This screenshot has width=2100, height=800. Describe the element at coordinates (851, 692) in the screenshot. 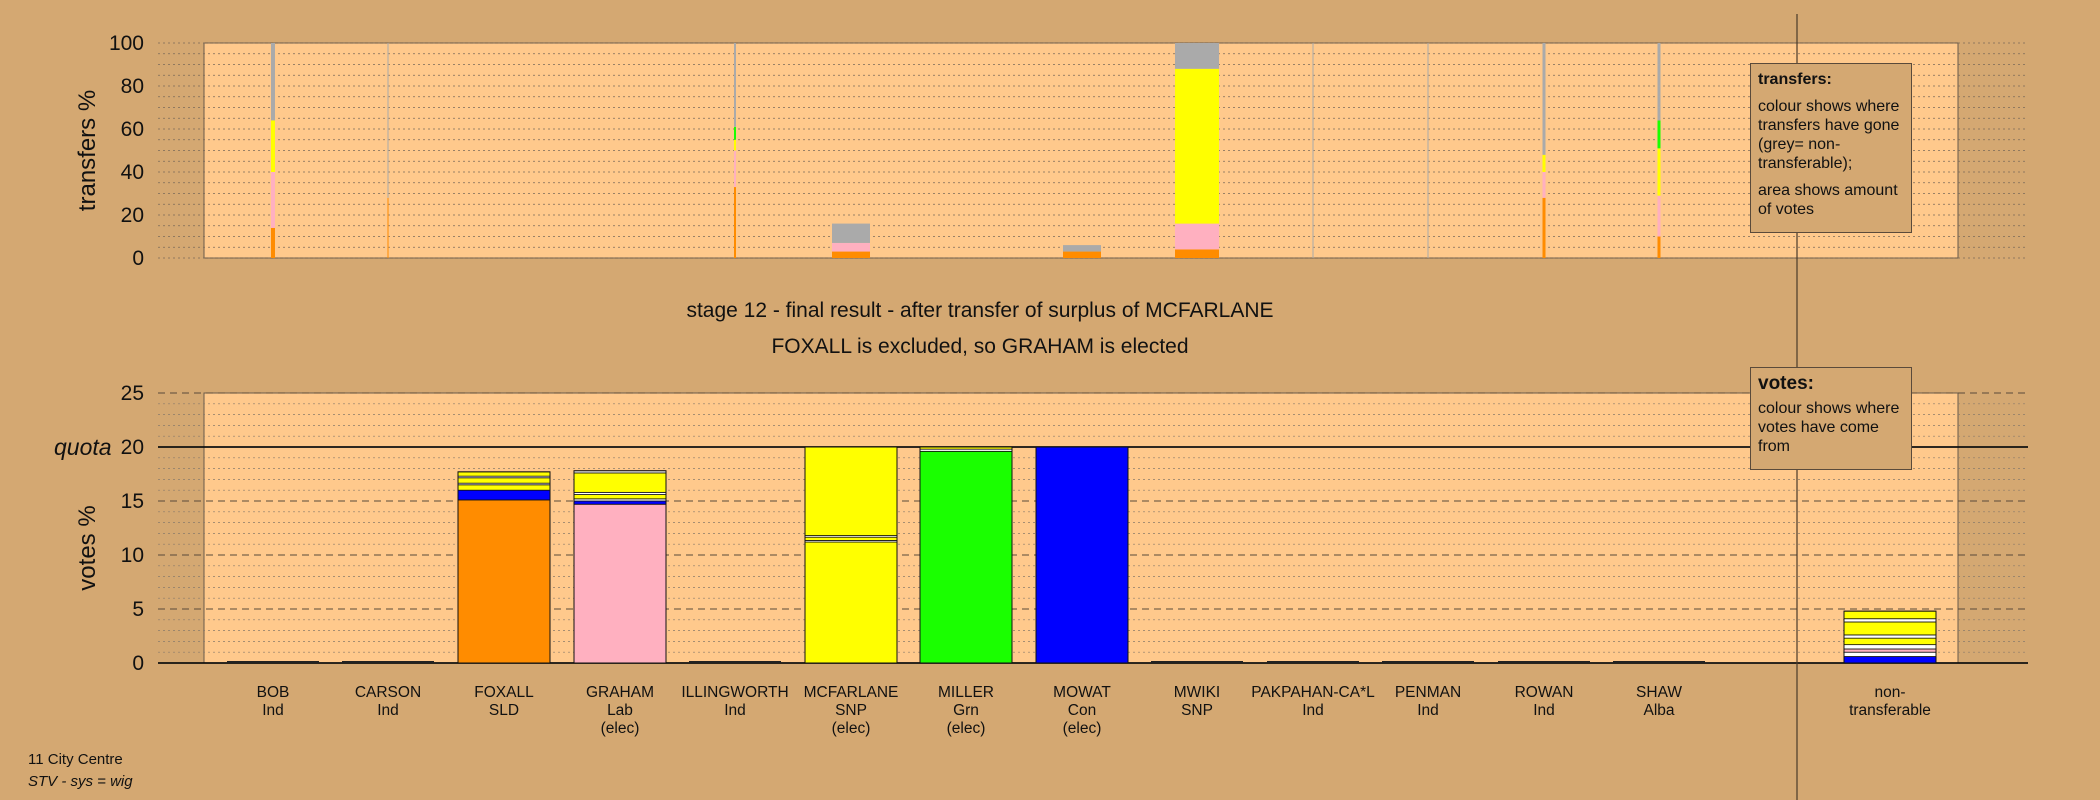

I see `candidate-label: MCFARLANE` at that location.